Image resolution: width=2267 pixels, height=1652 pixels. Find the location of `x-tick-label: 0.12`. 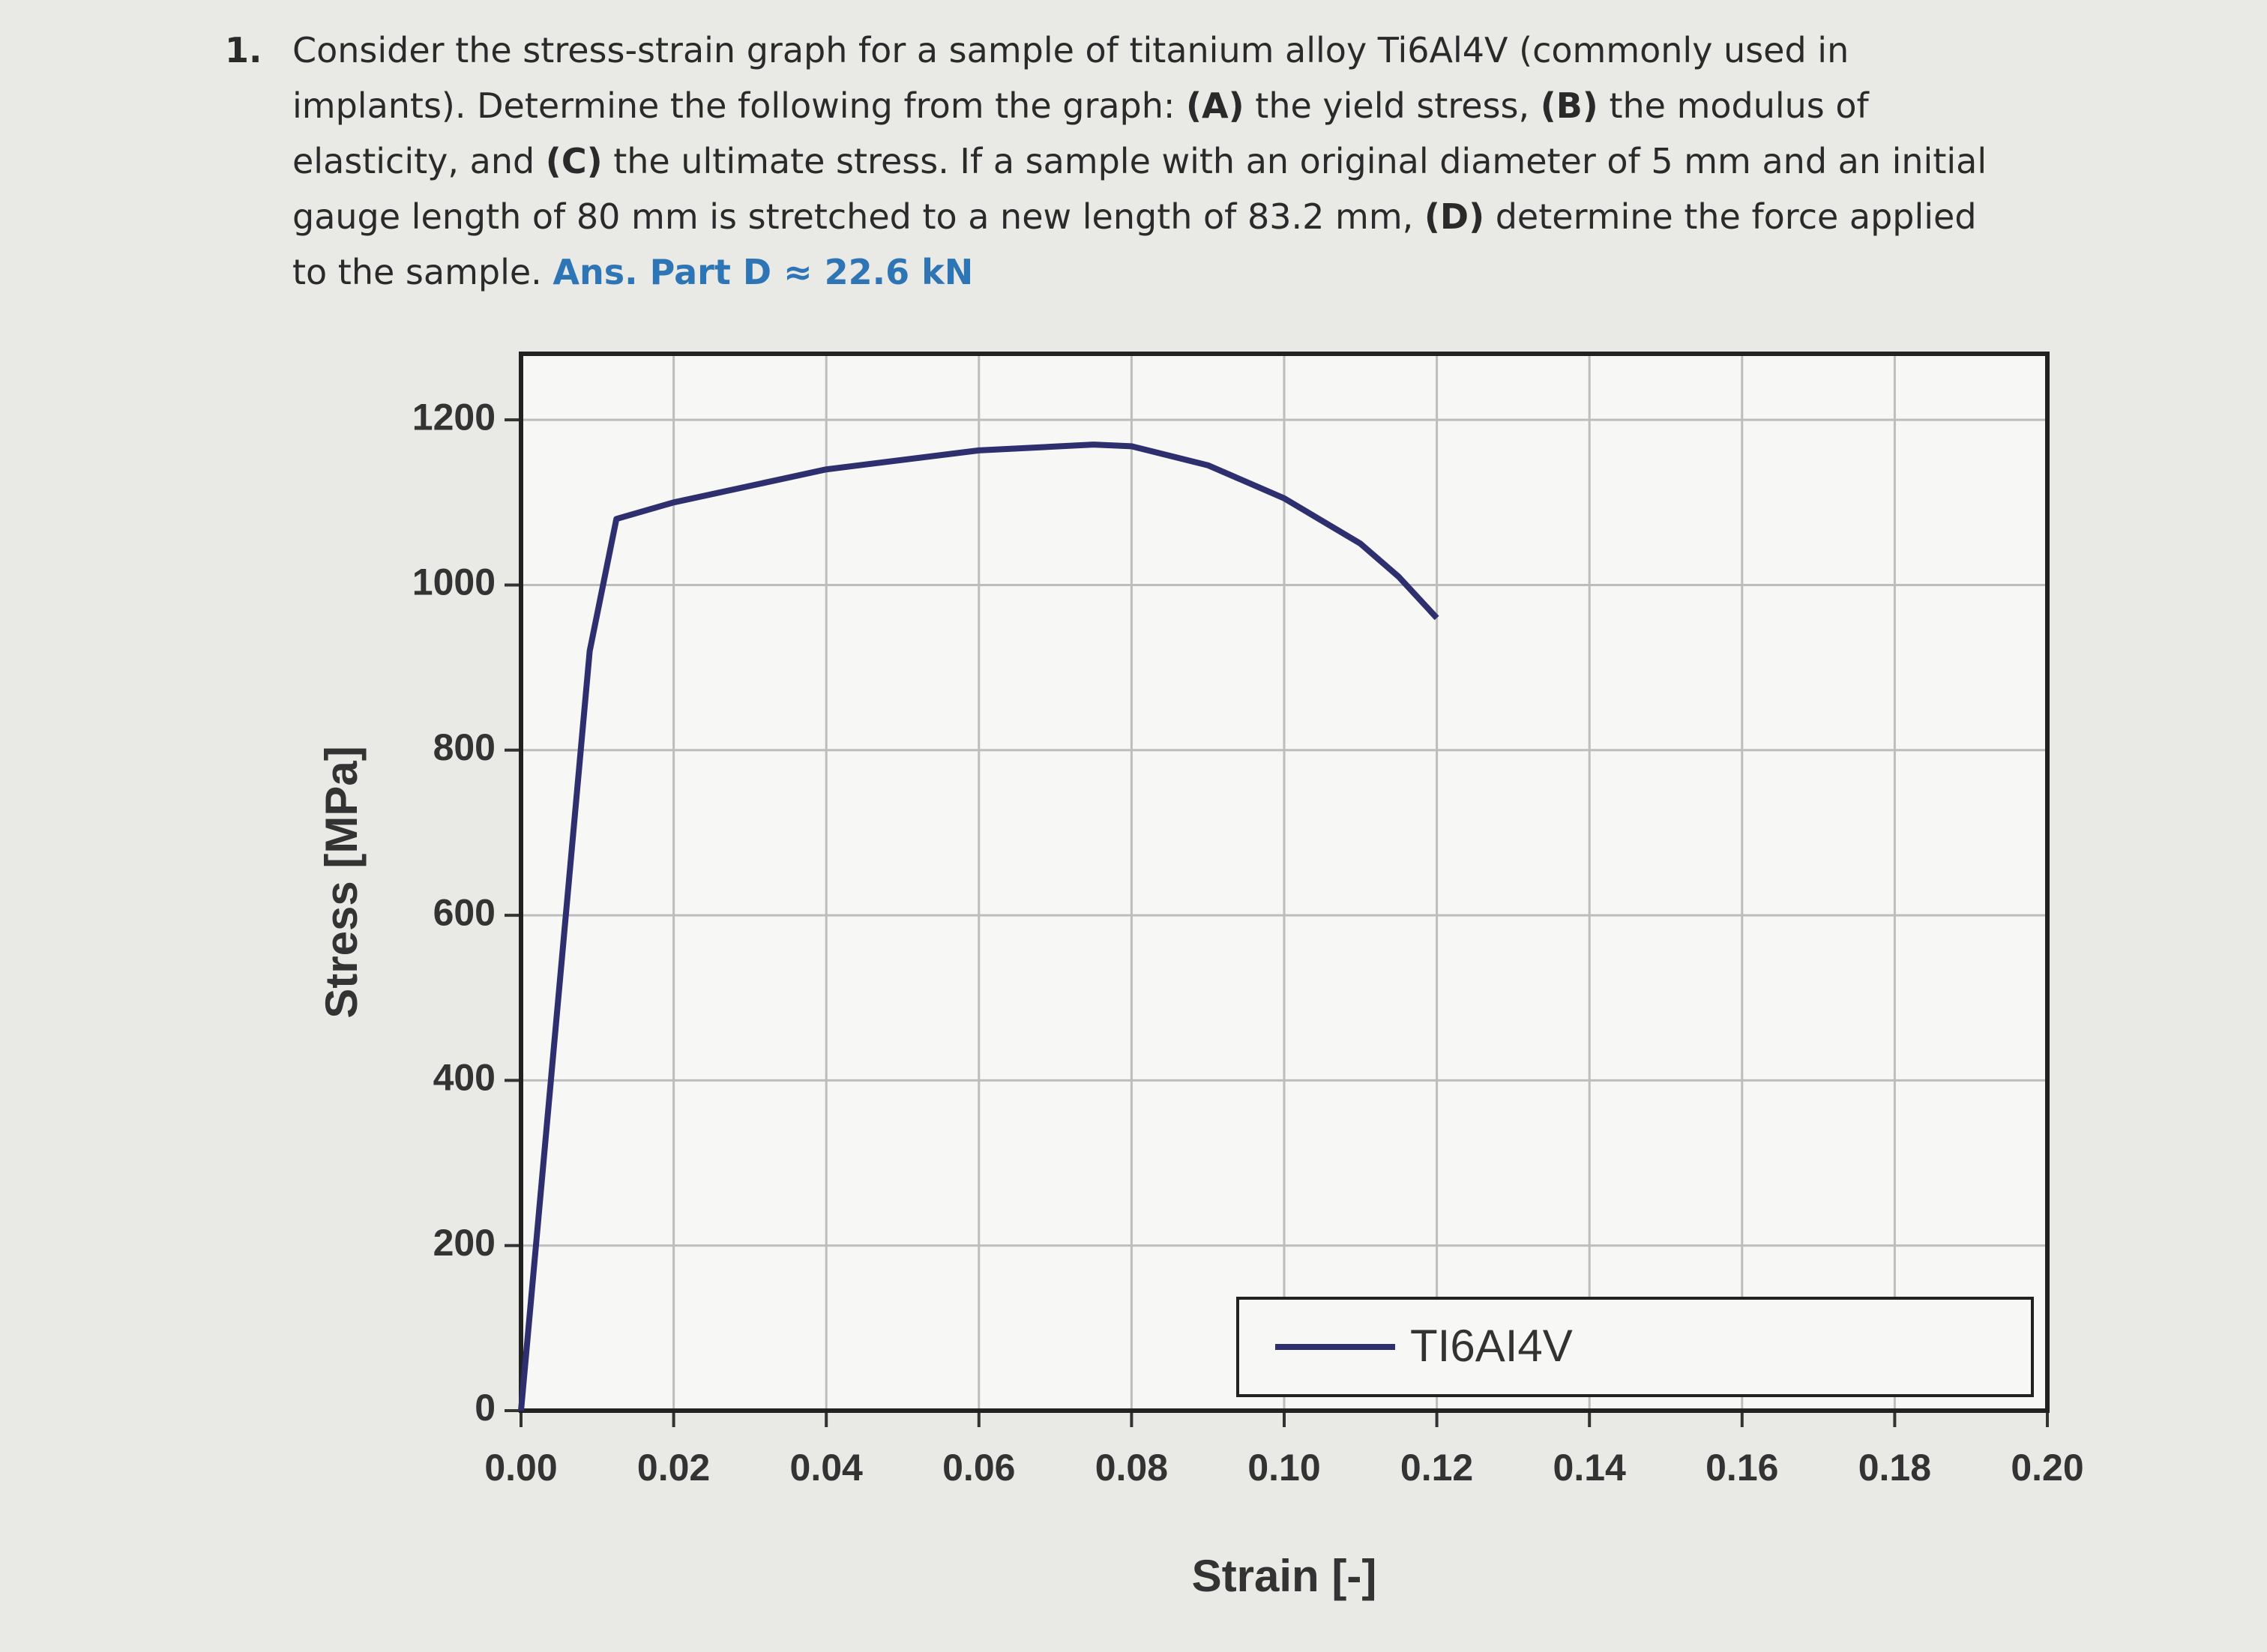

x-tick-label: 0.12 is located at coordinates (1436, 1468).